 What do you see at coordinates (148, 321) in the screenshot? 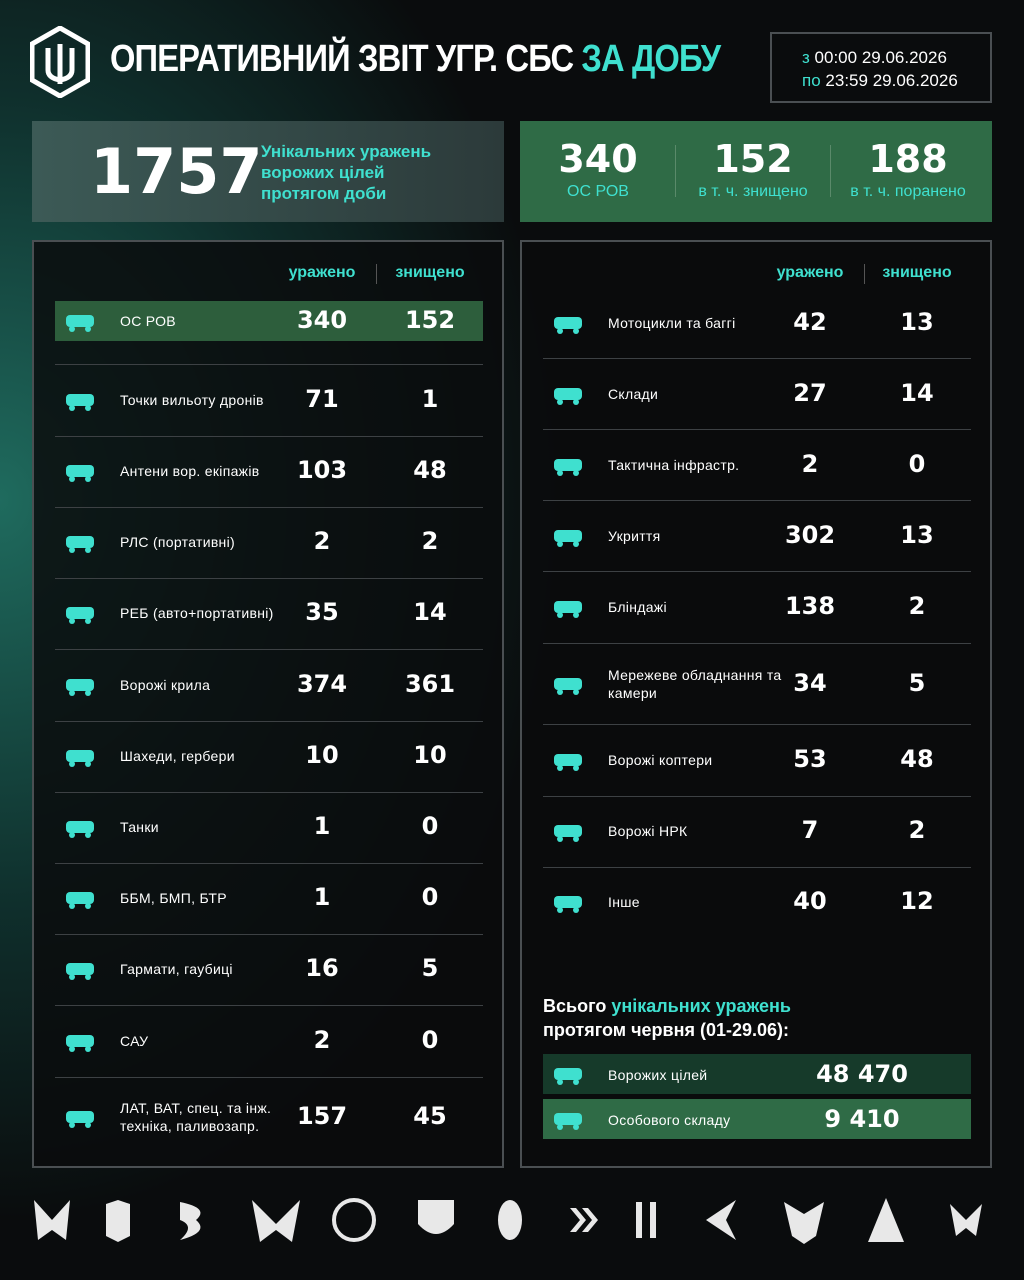
I see `row-label: ОС РОВ` at bounding box center [148, 321].